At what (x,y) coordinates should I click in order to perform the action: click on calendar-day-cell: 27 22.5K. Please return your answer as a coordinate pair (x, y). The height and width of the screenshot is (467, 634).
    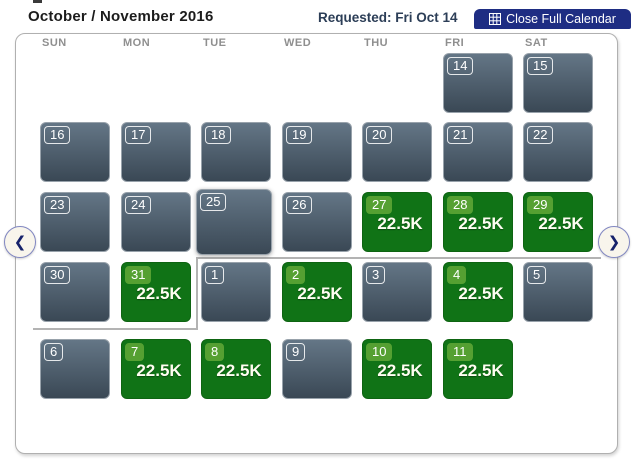
    Looking at the image, I should click on (397, 222).